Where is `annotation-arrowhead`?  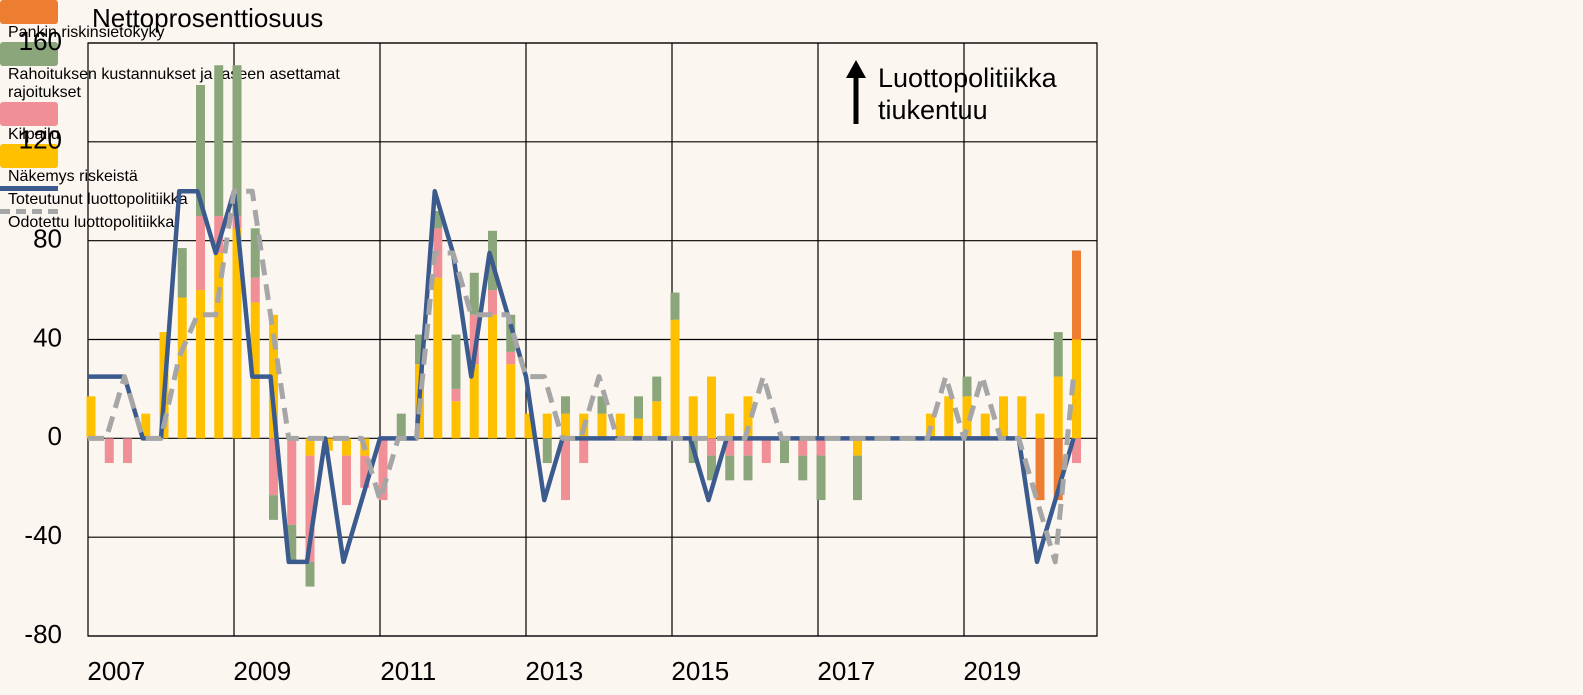 annotation-arrowhead is located at coordinates (856, 69).